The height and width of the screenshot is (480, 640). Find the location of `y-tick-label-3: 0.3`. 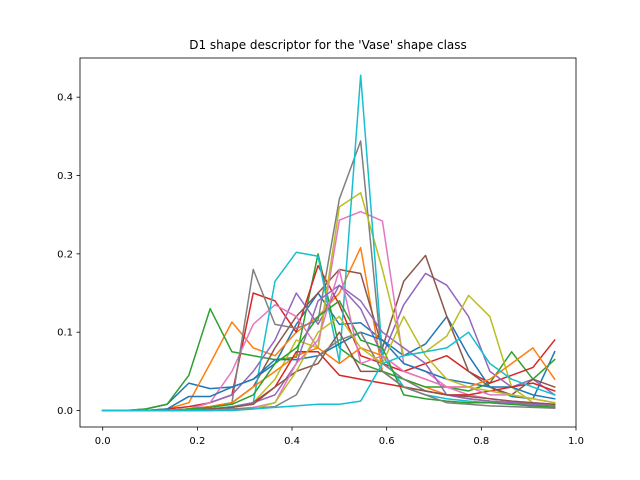

y-tick-label-3: 0.3 is located at coordinates (65, 176).